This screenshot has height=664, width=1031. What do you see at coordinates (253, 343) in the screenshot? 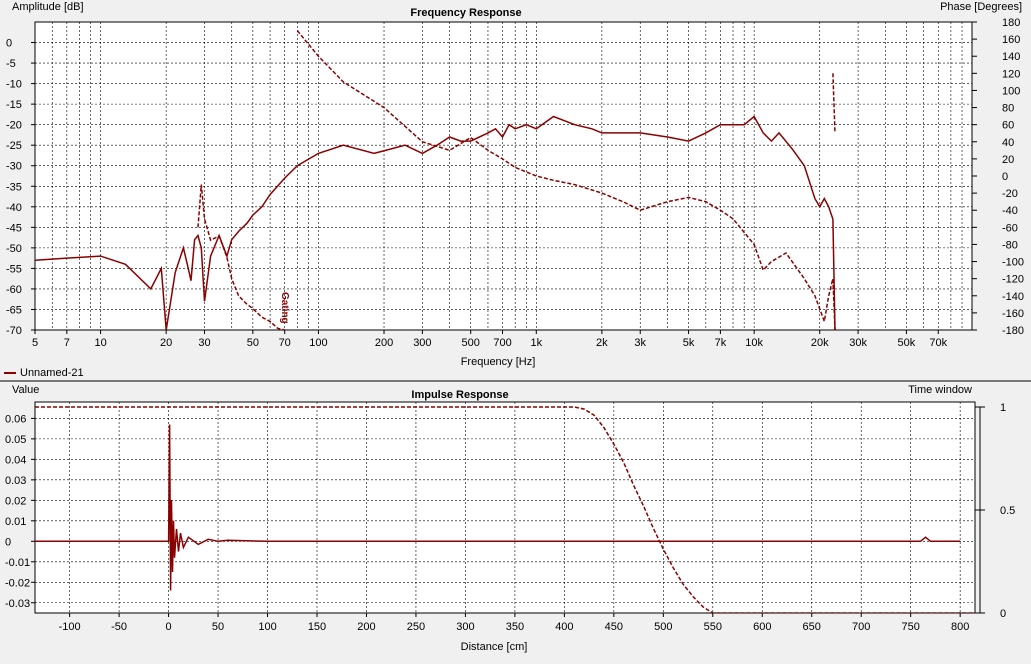
I see `freq-x-tick-label: 50` at bounding box center [253, 343].